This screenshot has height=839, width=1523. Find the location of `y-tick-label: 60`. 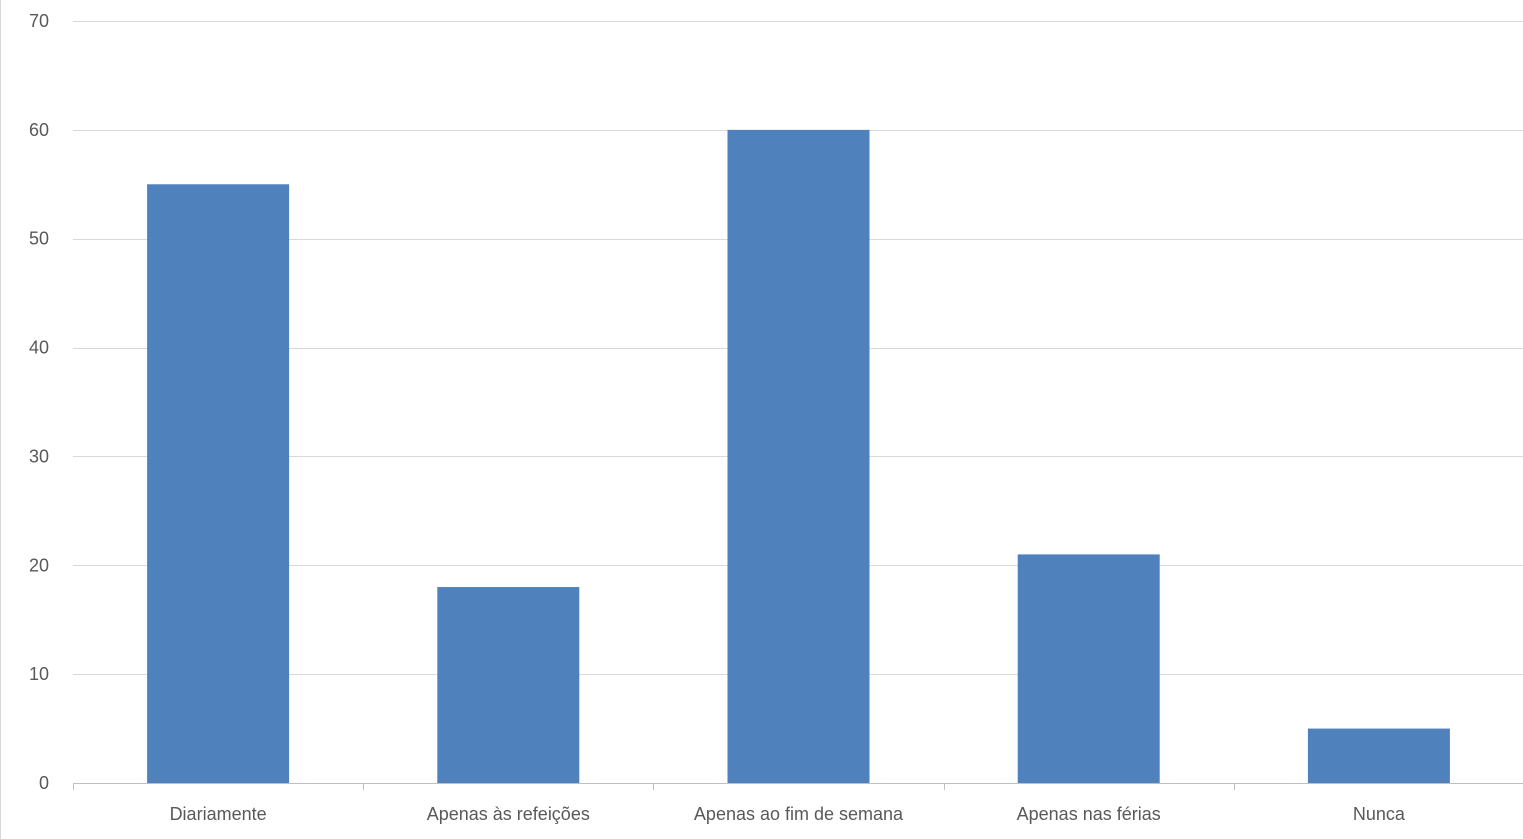

y-tick-label: 60 is located at coordinates (39, 130).